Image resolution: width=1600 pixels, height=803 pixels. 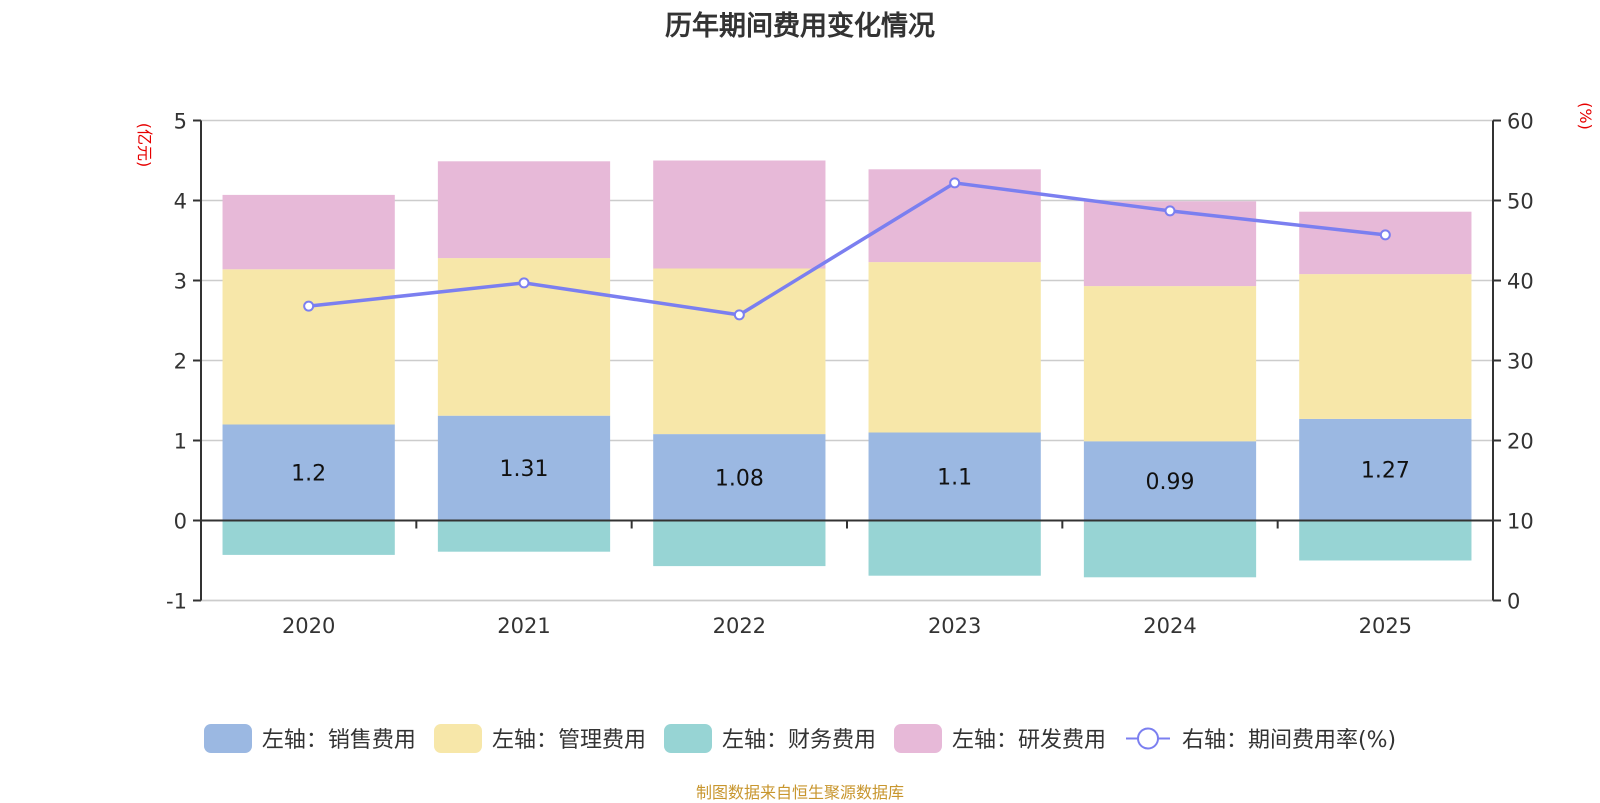 What do you see at coordinates (338, 740) in the screenshot?
I see `legend-label: 左轴：销售费用` at bounding box center [338, 740].